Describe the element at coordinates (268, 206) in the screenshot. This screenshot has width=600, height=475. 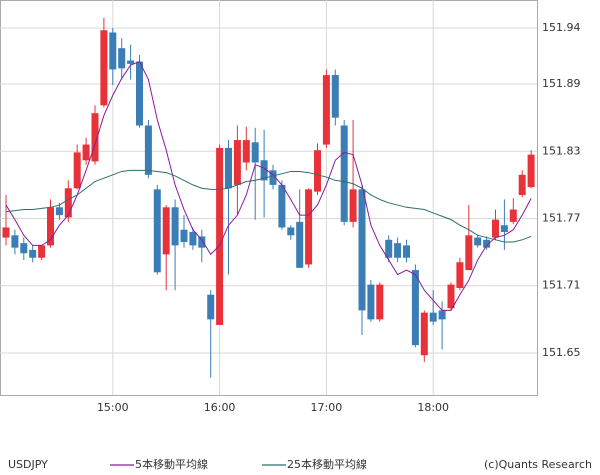
I see `moving-average-line` at that location.